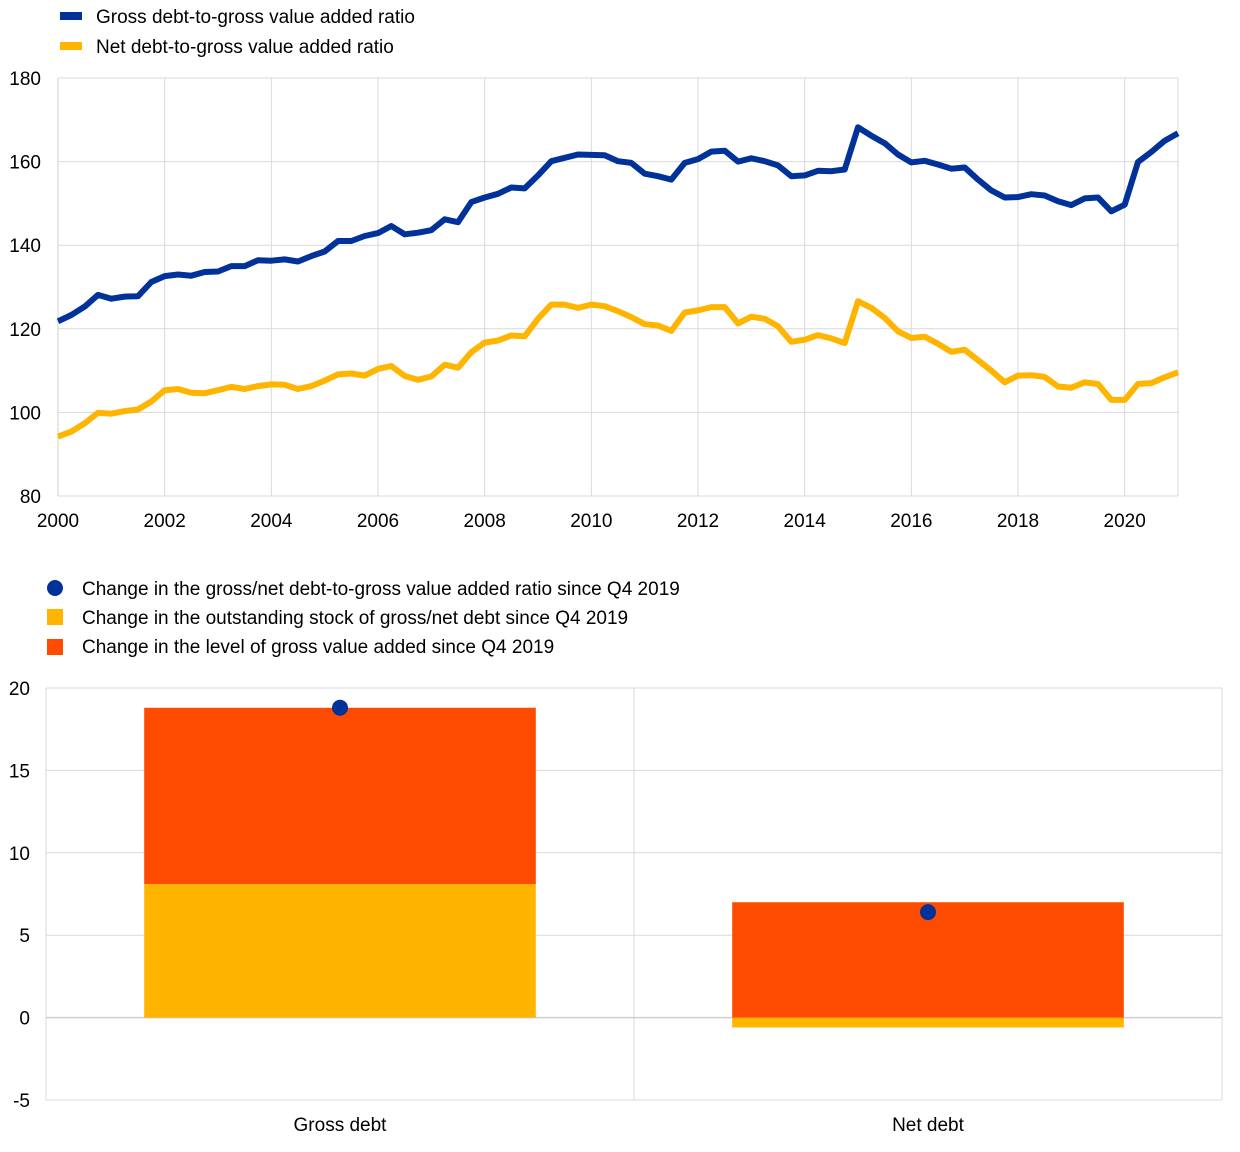 The height and width of the screenshot is (1152, 1240). Describe the element at coordinates (378, 521) in the screenshot. I see `line-chart-x-tick-label: 2006` at that location.